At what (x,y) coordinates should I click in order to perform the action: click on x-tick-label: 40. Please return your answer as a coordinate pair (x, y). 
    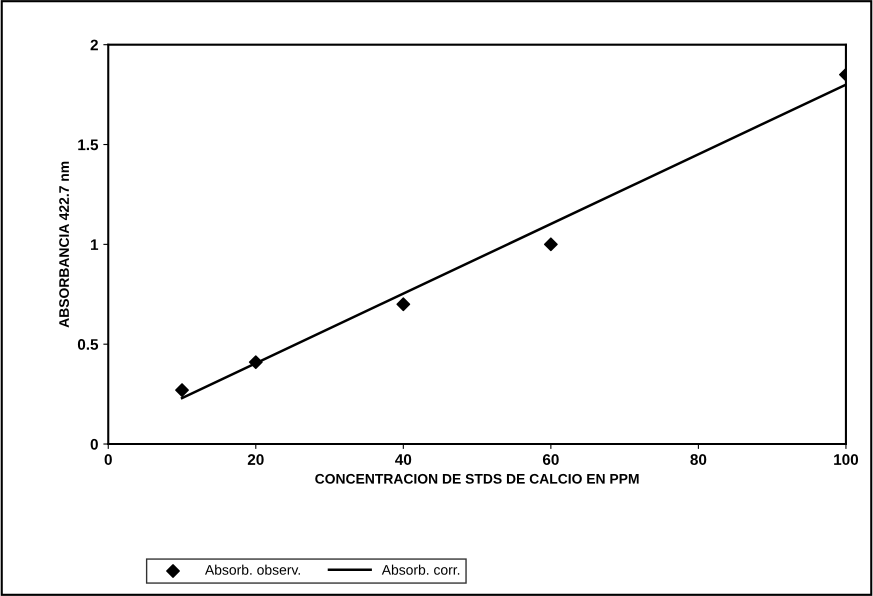
    Looking at the image, I should click on (403, 459).